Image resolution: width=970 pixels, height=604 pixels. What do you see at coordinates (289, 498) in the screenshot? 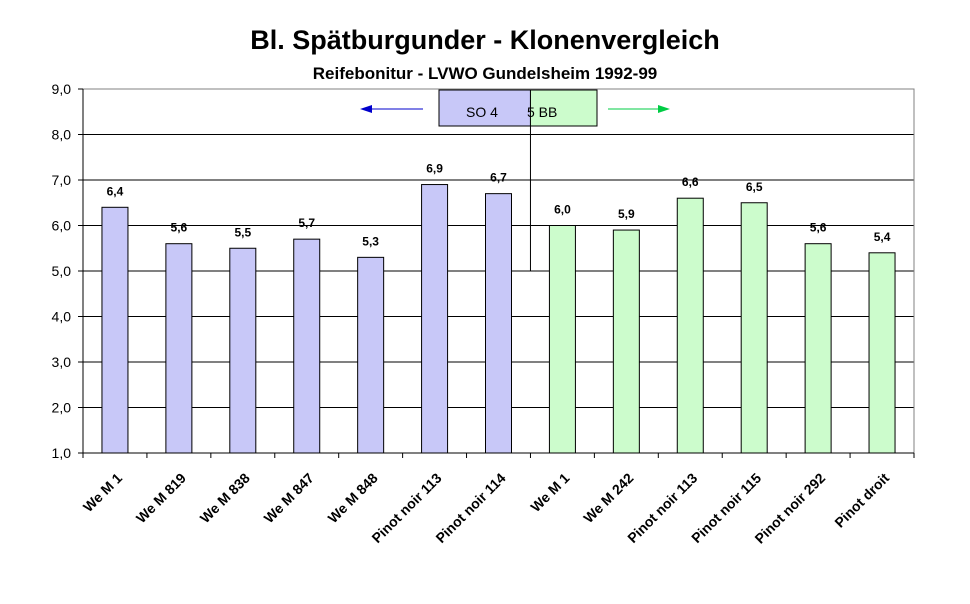
I see `x-tick-label: We M 847` at bounding box center [289, 498].